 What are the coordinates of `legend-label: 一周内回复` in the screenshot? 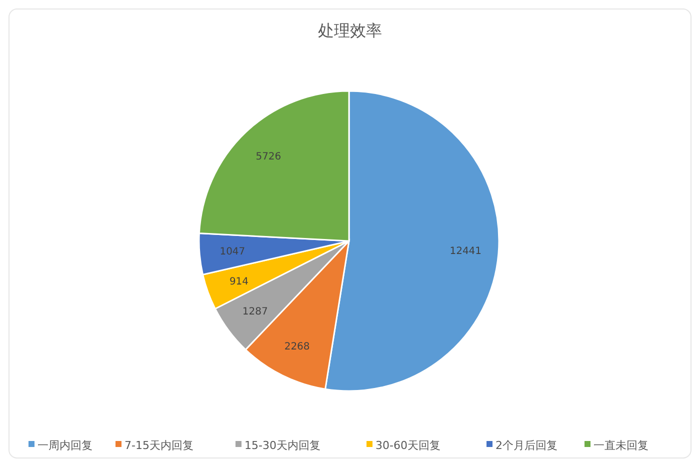 It's located at (65, 445).